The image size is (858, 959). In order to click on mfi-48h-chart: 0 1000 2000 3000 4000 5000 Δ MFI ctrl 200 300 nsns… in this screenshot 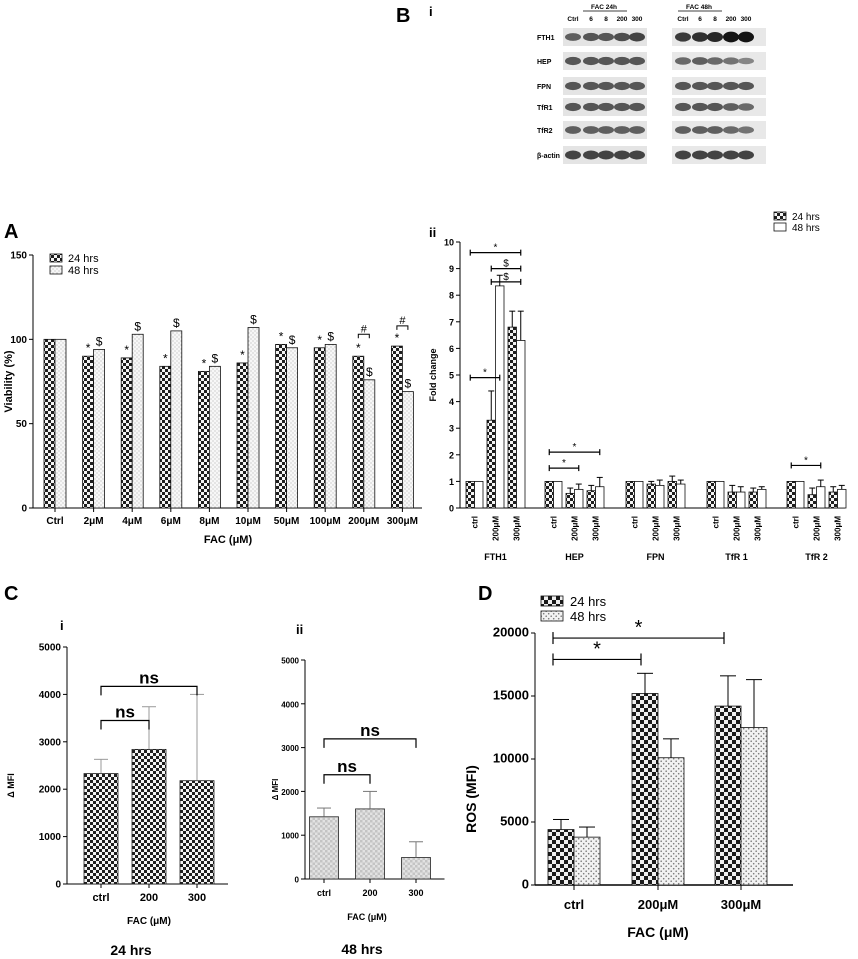, I will do `click(358, 807)`.